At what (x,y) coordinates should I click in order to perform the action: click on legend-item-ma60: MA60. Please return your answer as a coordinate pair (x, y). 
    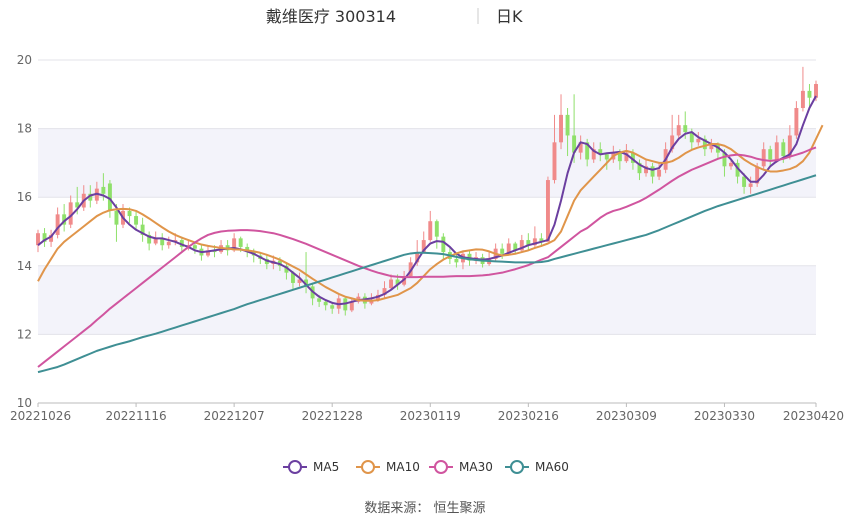
    Looking at the image, I should click on (537, 467).